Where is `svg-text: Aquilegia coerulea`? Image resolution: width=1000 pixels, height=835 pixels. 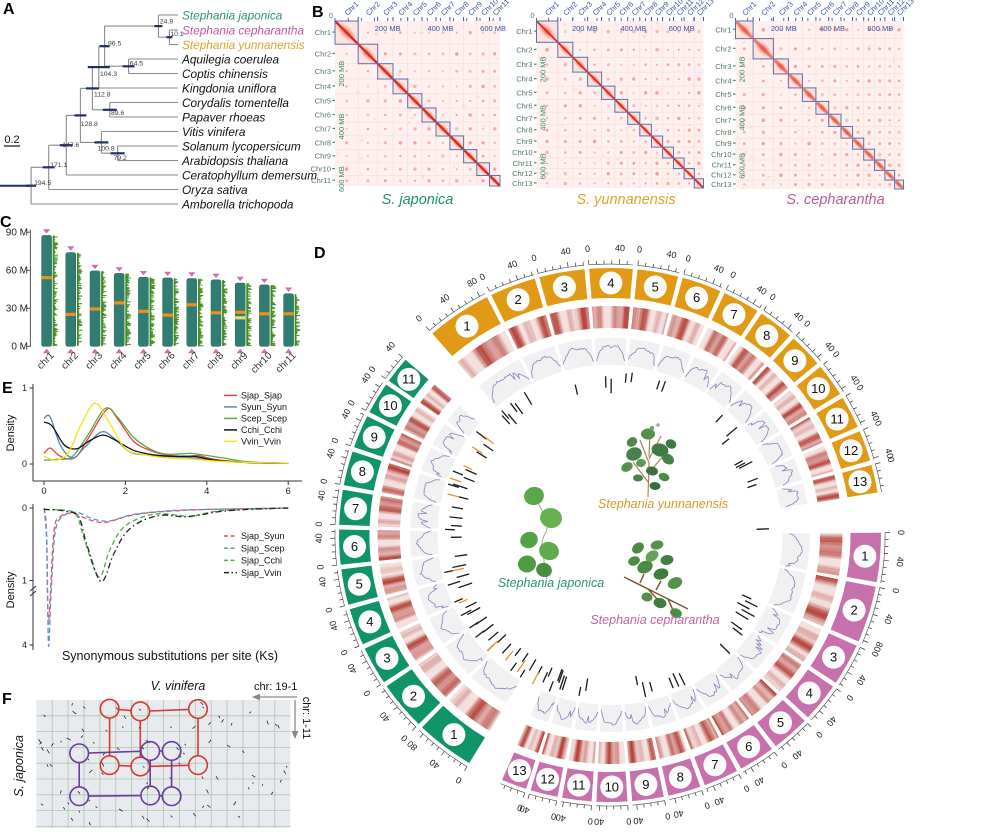 svg-text: Aquilegia coerulea is located at coordinates (230, 60).